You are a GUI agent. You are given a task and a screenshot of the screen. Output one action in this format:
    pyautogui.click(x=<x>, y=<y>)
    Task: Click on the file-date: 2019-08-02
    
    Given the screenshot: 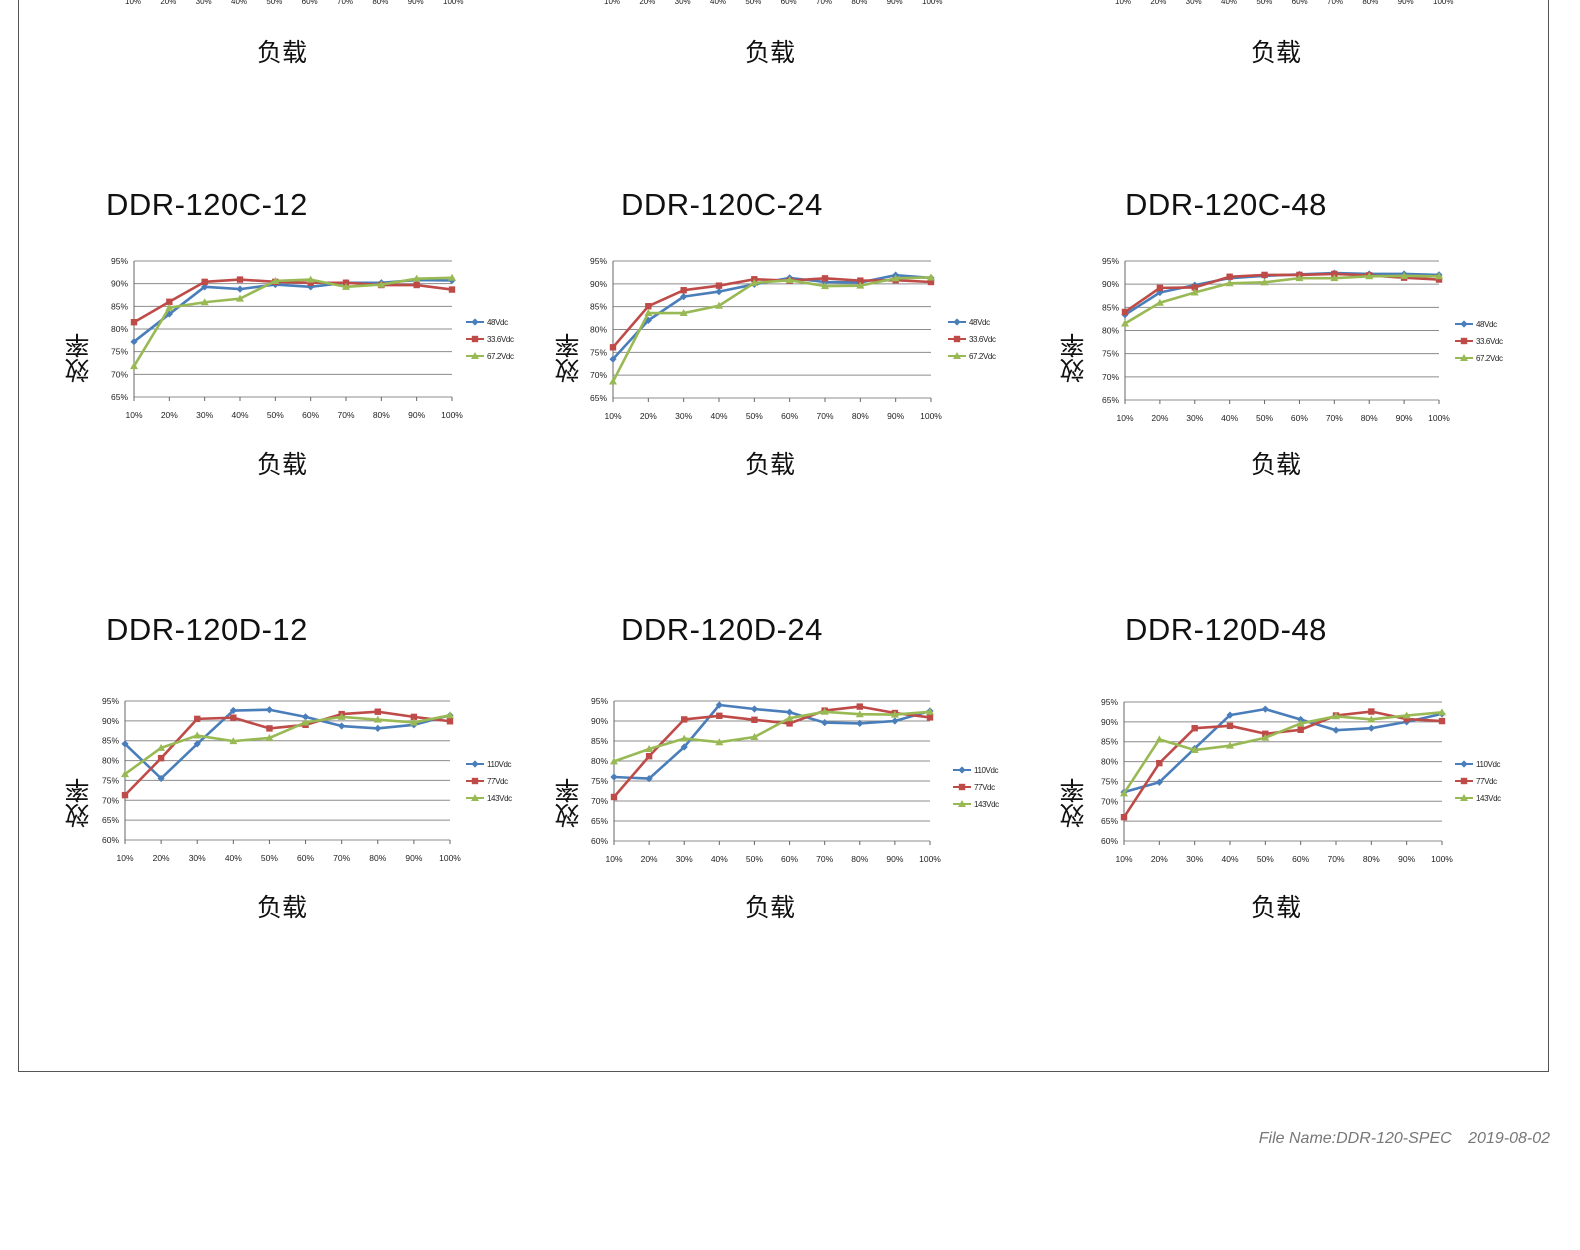 What is the action you would take?
    pyautogui.click(x=1509, y=1138)
    